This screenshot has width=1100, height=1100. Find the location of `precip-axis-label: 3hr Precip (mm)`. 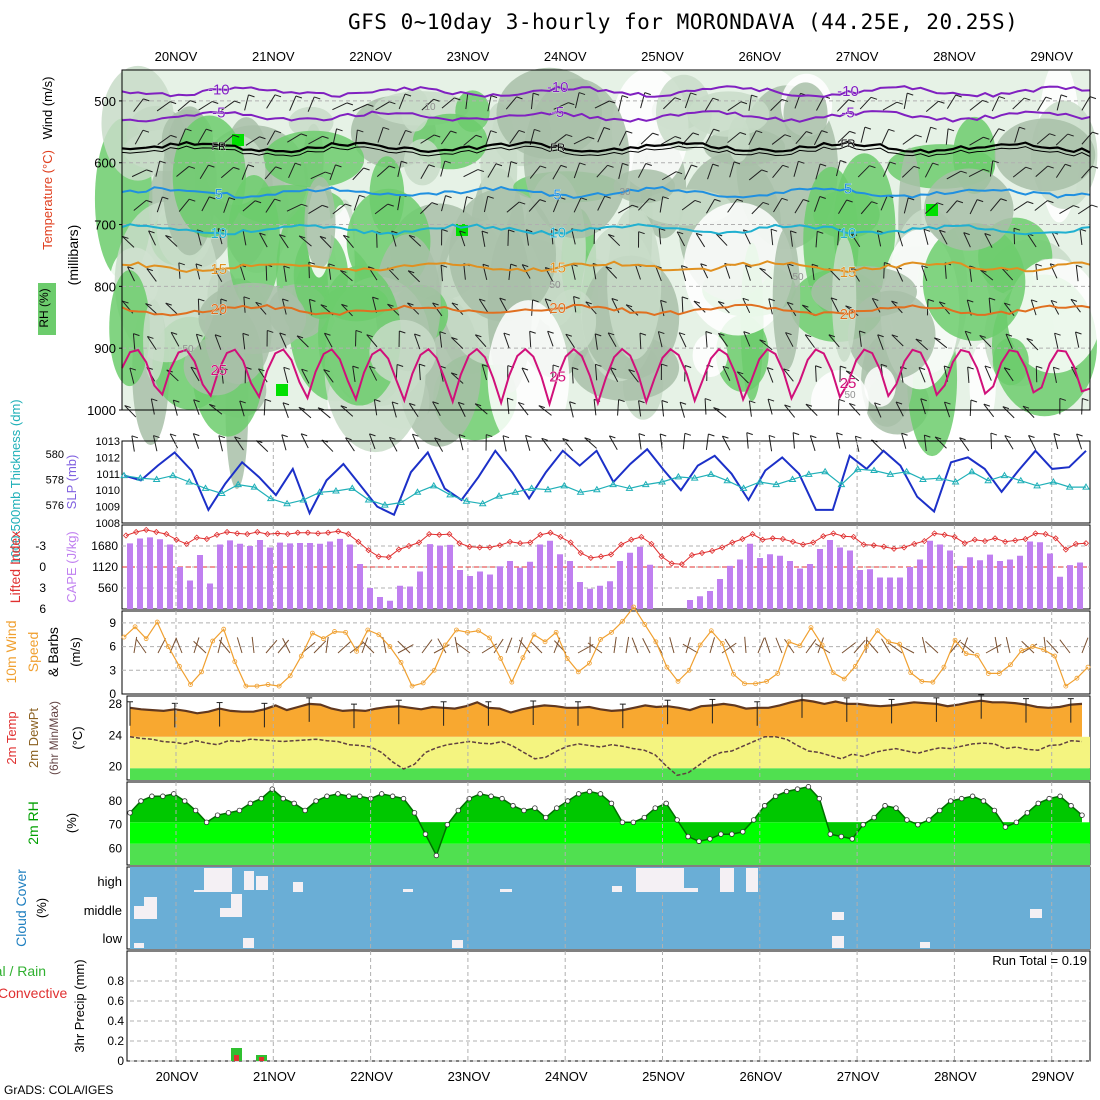

precip-axis-label: 3hr Precip (mm) is located at coordinates (79, 1005).